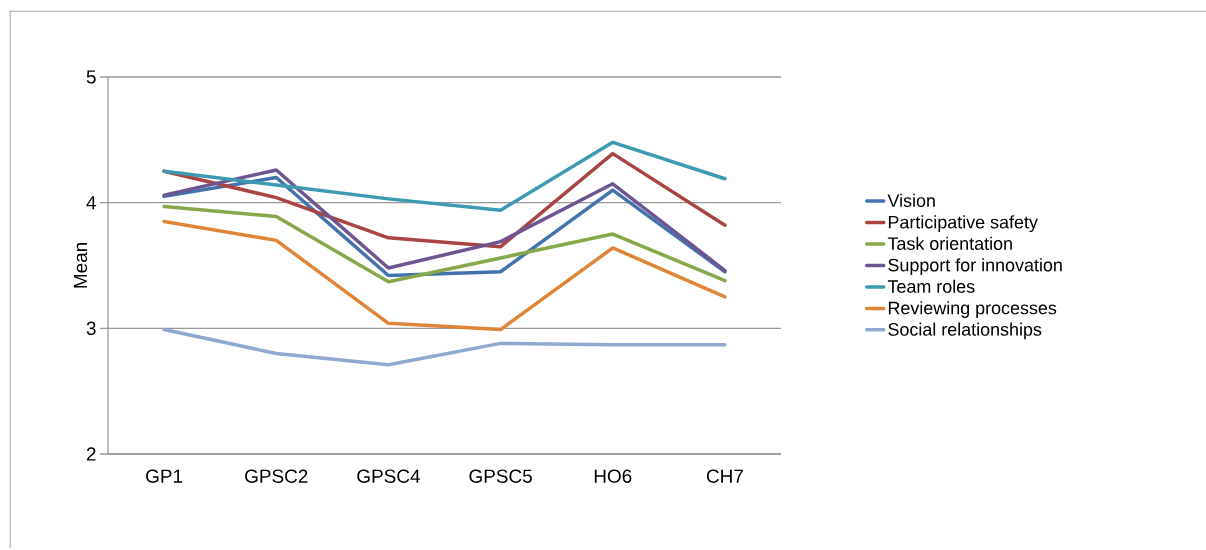 This screenshot has width=1206, height=550. What do you see at coordinates (164, 476) in the screenshot?
I see `x-tick-label: GP1` at bounding box center [164, 476].